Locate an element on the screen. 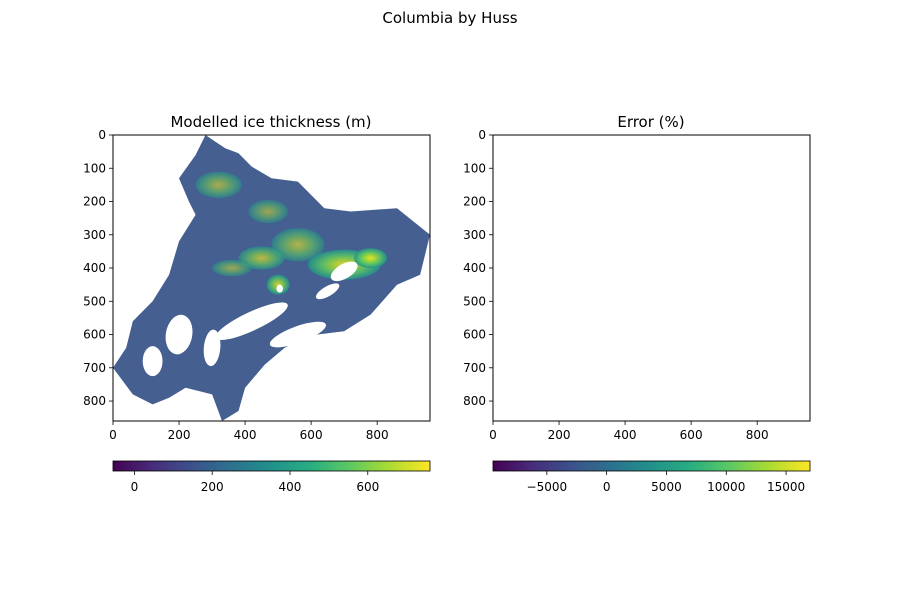 This screenshot has height=600, width=900. panel-title-error: Error (%) is located at coordinates (650, 122).